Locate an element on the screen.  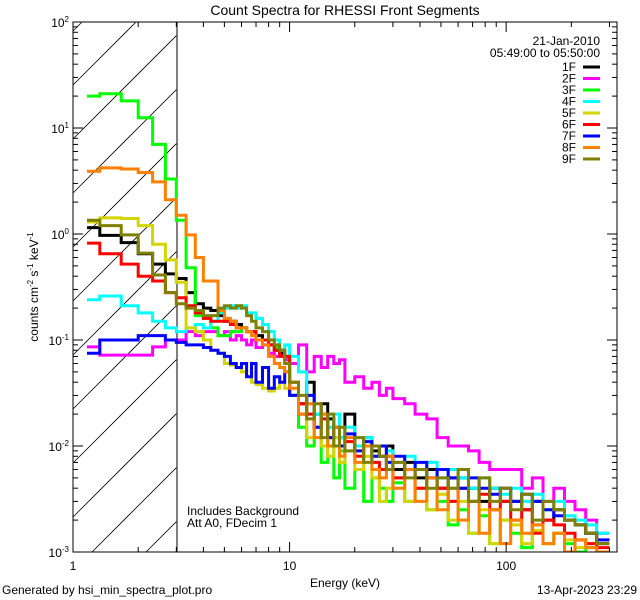
y-tick-label: 10² is located at coordinates (60, 22).